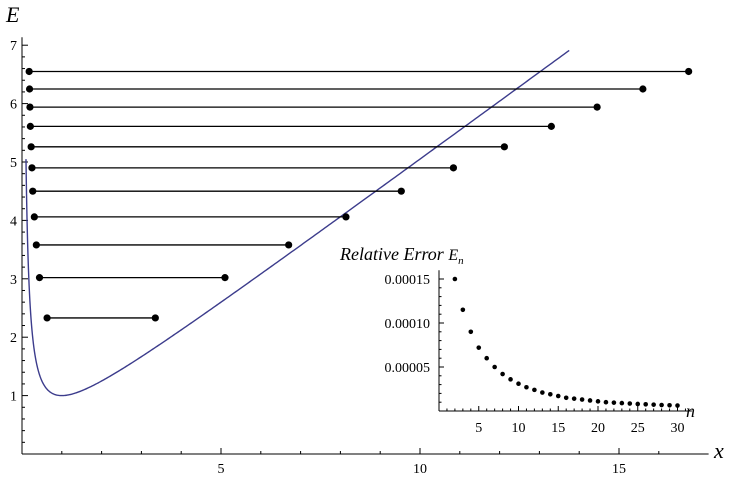 The width and height of the screenshot is (731, 479). I want to click on inset-title: Relative Error En, so click(401, 255).